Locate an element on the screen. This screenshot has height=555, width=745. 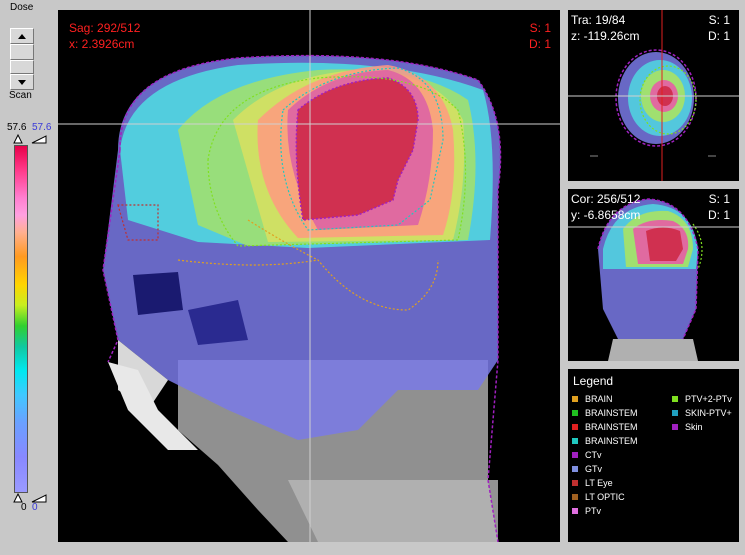
scroll-down-button is located at coordinates (22, 82).